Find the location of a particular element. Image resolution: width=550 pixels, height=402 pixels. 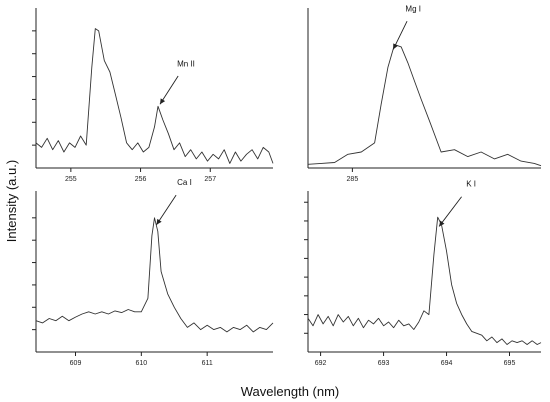

x-tick-label: 611 is located at coordinates (207, 363).